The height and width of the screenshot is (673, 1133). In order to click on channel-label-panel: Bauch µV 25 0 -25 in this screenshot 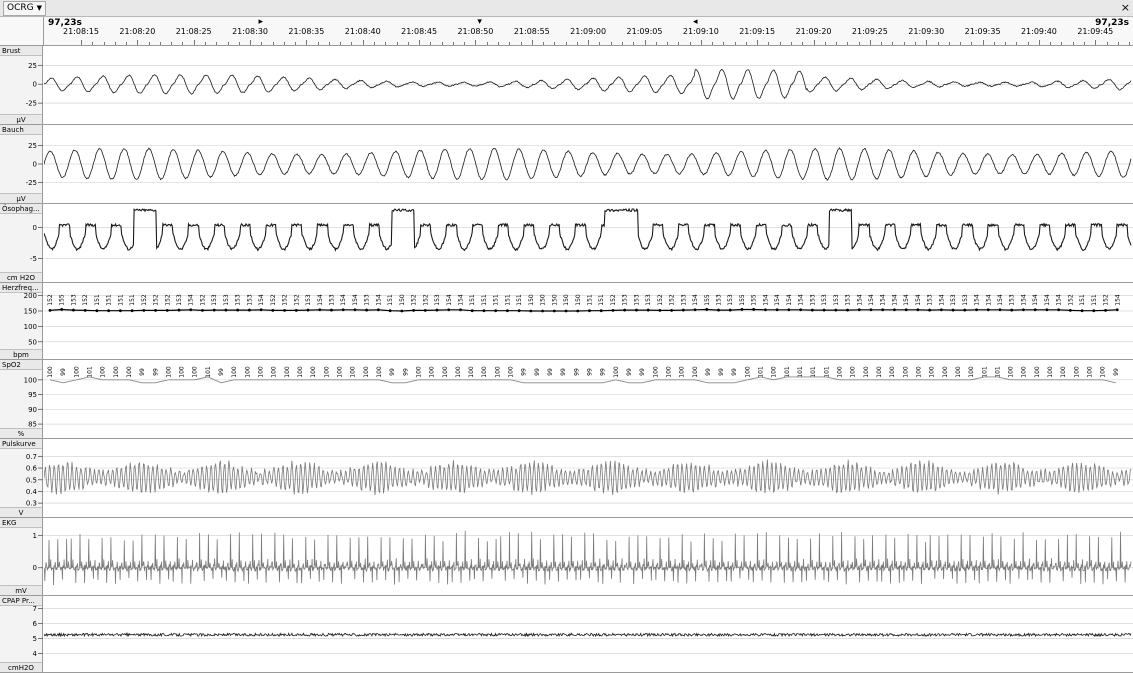, I will do `click(21, 164)`.